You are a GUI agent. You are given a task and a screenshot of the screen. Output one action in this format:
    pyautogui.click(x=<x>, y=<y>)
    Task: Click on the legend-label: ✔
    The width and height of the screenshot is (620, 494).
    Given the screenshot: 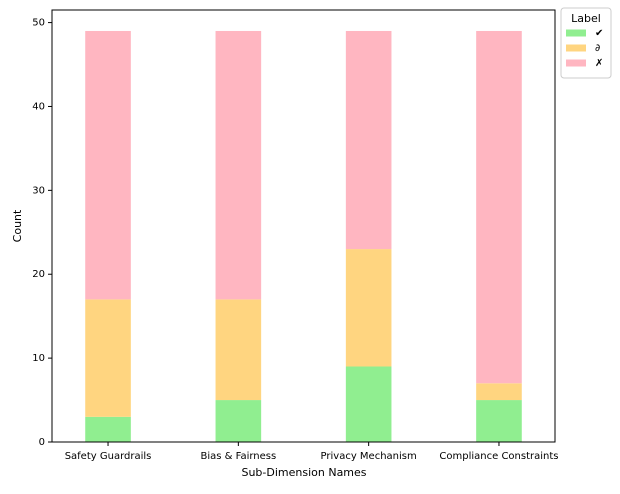 What is the action you would take?
    pyautogui.click(x=599, y=33)
    